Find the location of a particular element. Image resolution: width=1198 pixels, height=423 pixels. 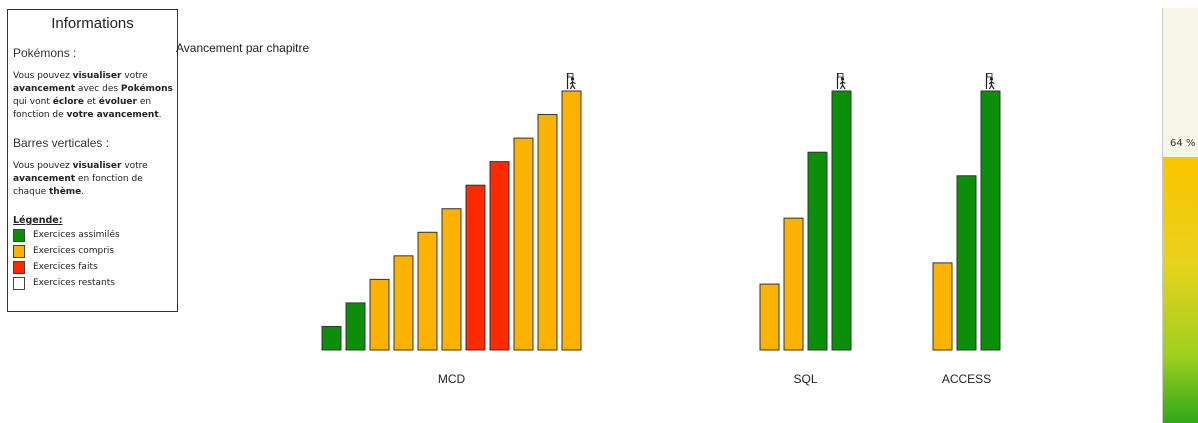

bars-heading: Barres verticales : is located at coordinates (61, 143).